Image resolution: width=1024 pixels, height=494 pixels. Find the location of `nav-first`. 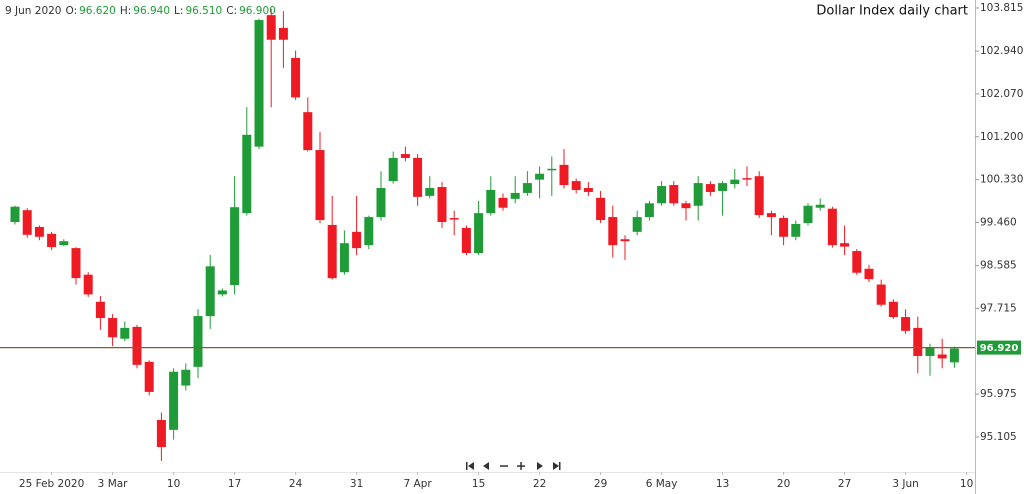

nav-first is located at coordinates (470, 466).